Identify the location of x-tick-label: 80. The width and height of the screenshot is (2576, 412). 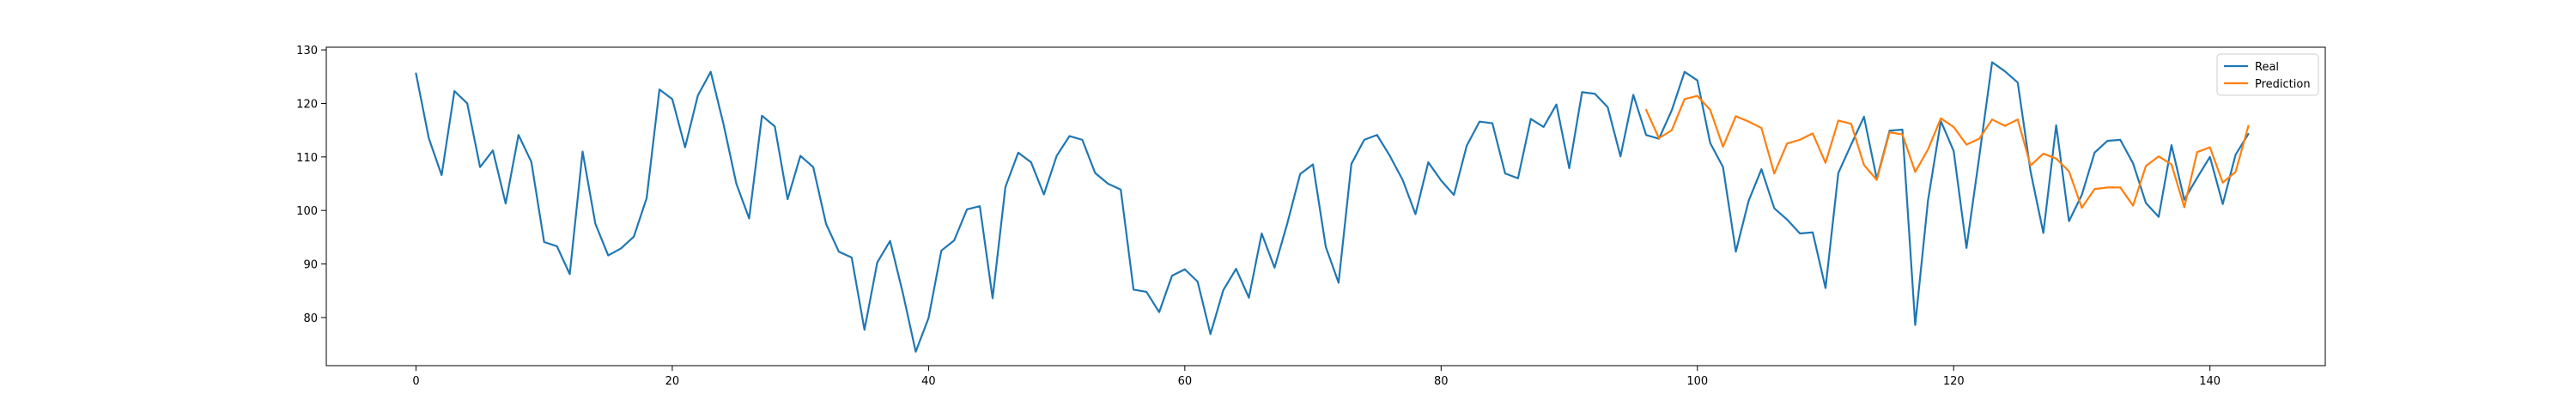
(1441, 381).